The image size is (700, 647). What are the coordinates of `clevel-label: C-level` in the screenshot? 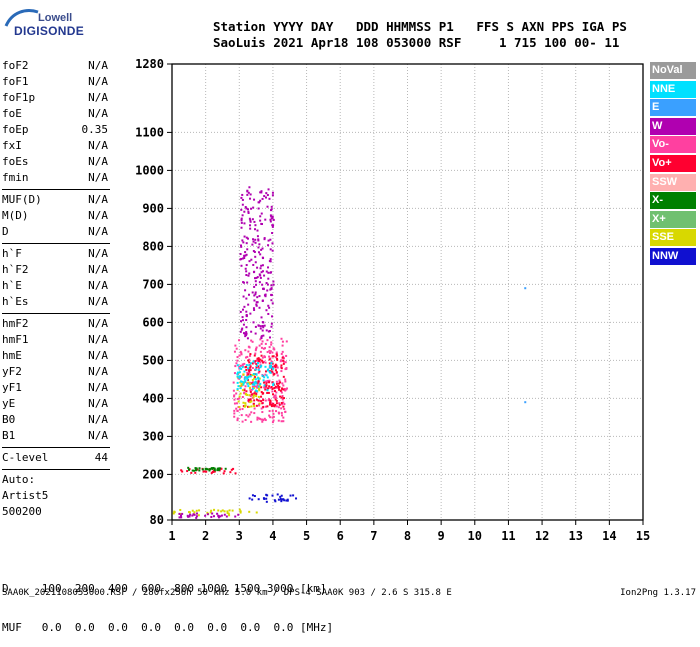 It's located at (25, 457).